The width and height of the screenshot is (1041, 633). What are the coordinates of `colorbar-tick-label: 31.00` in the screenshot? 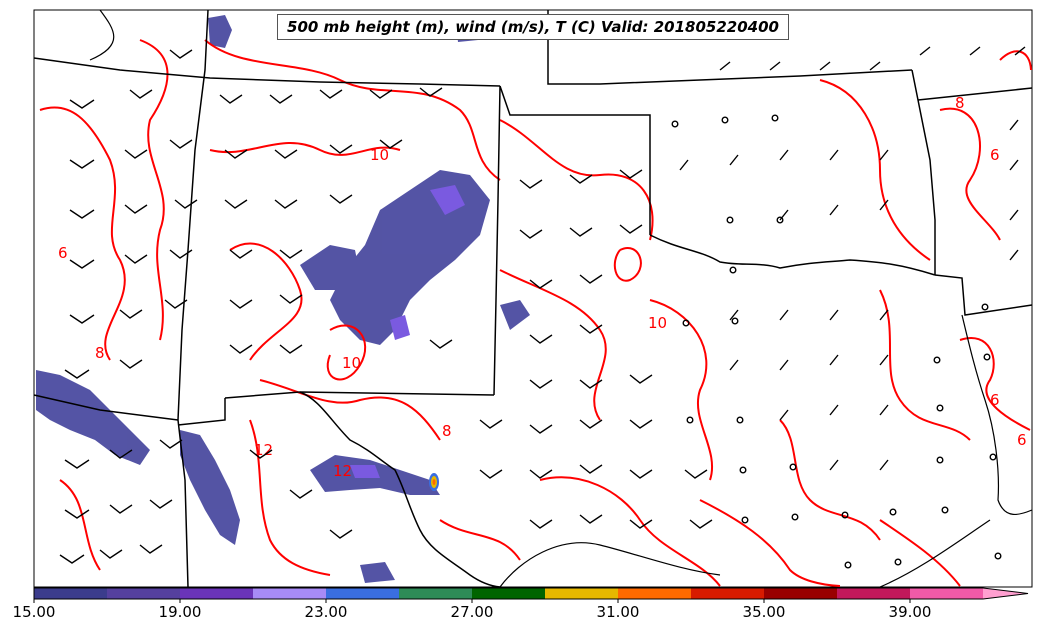 It's located at (618, 612).